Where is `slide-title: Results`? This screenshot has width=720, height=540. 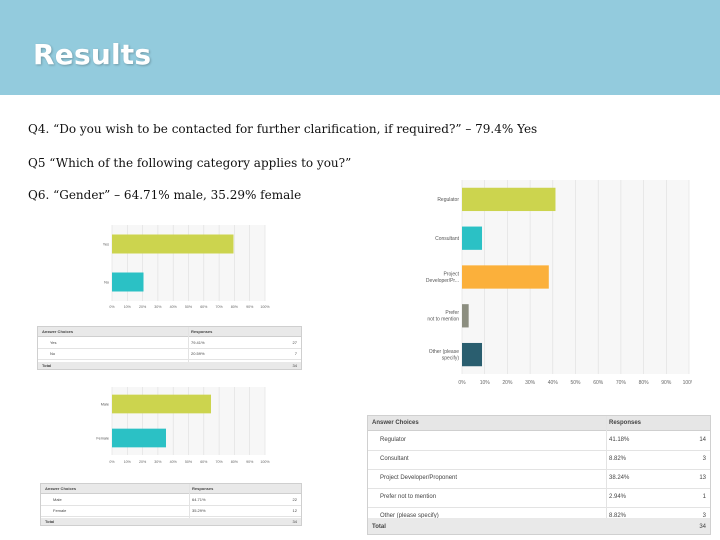
slide-title: Results is located at coordinates (92, 54).